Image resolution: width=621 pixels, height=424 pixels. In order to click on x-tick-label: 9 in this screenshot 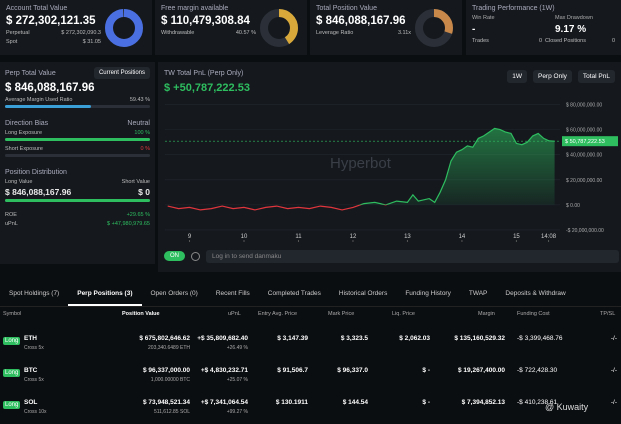, I will do `click(190, 237)`.